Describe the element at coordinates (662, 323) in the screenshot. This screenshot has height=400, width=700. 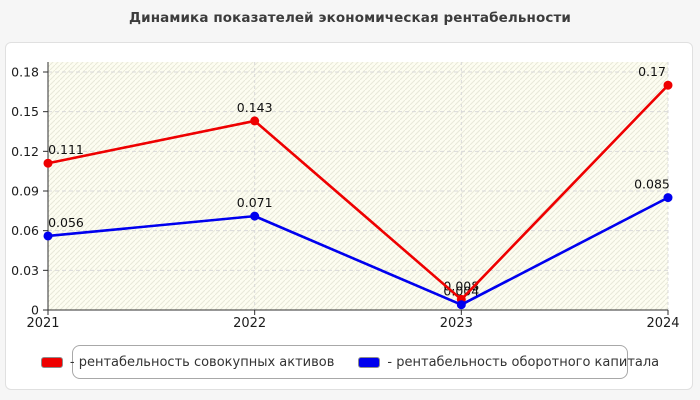
I see `x-tick-label: 2024` at that location.